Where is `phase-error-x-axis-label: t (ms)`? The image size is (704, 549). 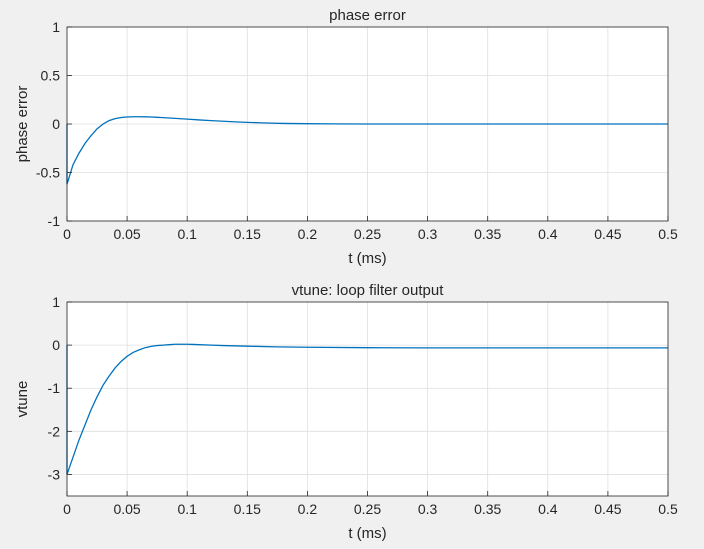
phase-error-x-axis-label: t (ms) is located at coordinates (367, 258).